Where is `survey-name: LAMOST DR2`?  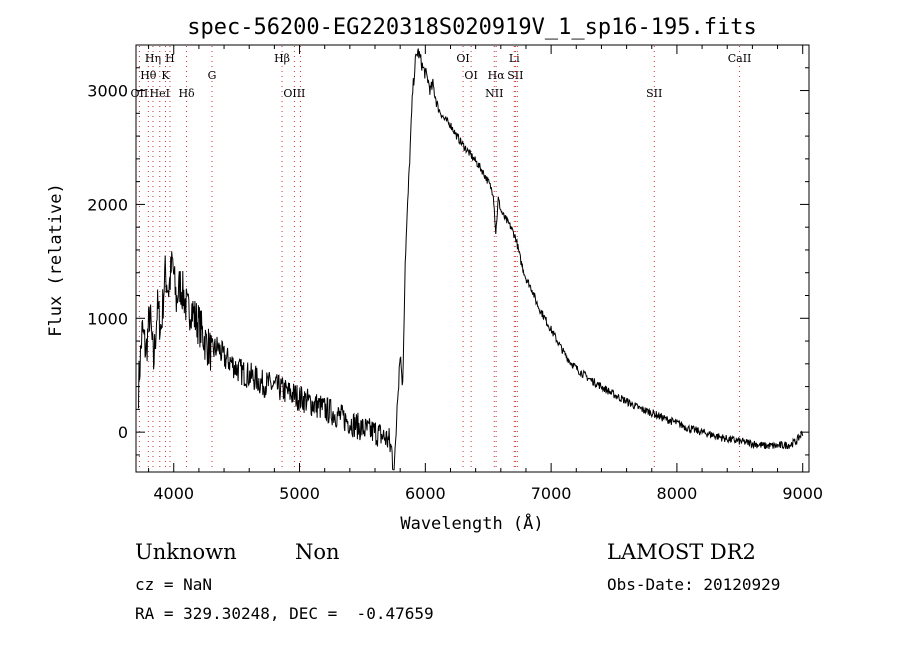
survey-name: LAMOST DR2 is located at coordinates (681, 552).